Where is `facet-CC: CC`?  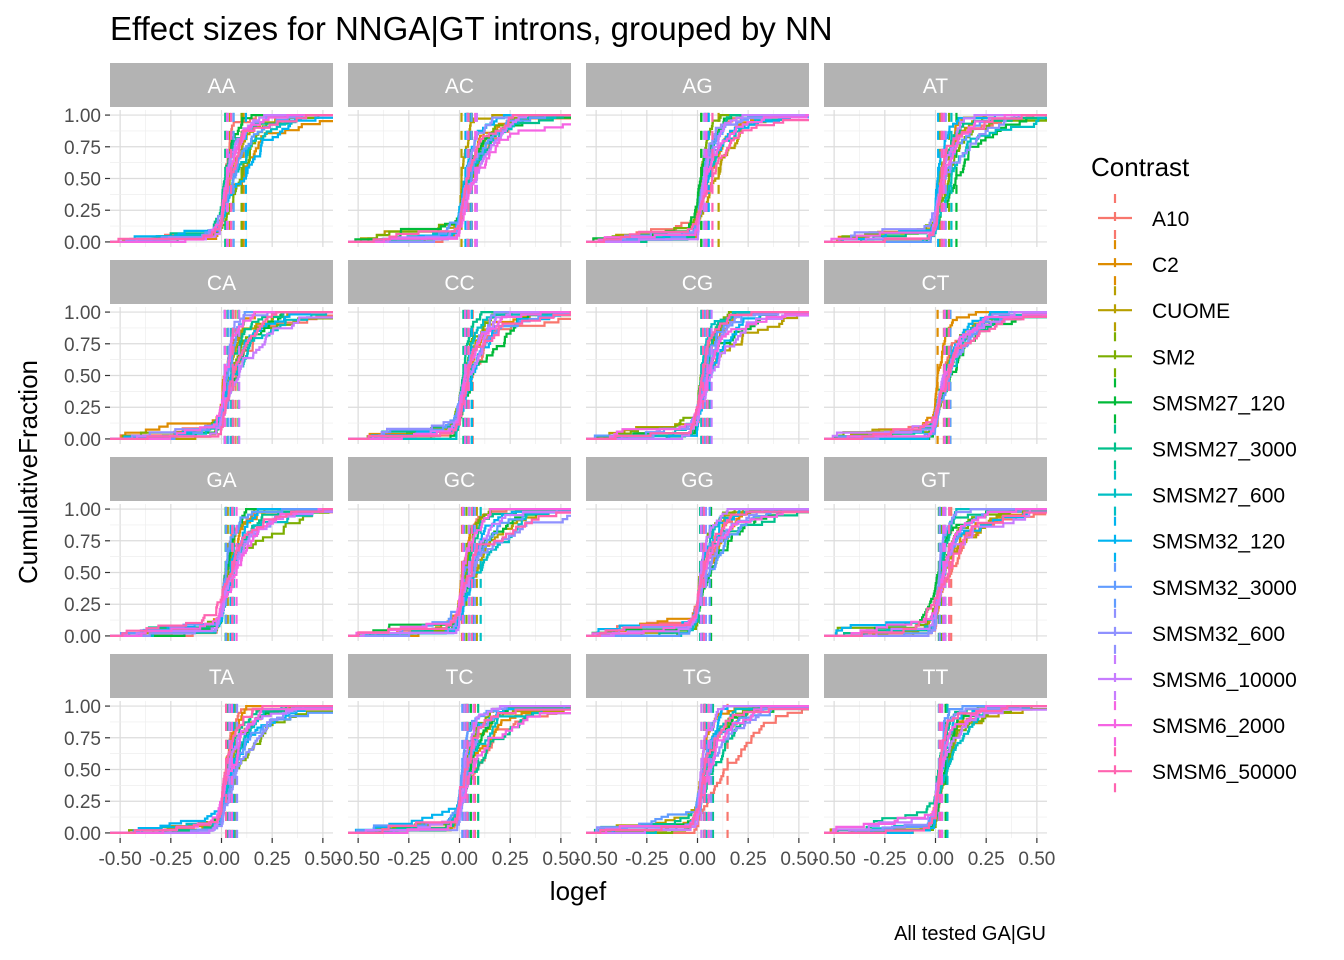
facet-CC: CC is located at coordinates (459, 352).